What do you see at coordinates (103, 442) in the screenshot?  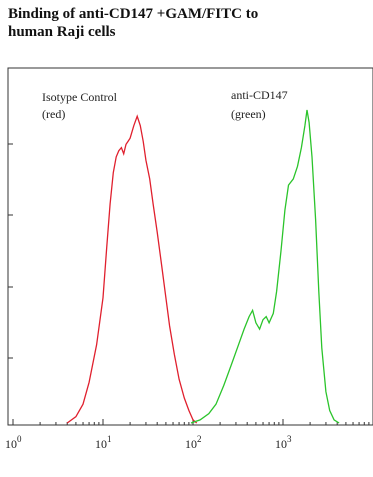 I see `x-tick-label: 10¹` at bounding box center [103, 442].